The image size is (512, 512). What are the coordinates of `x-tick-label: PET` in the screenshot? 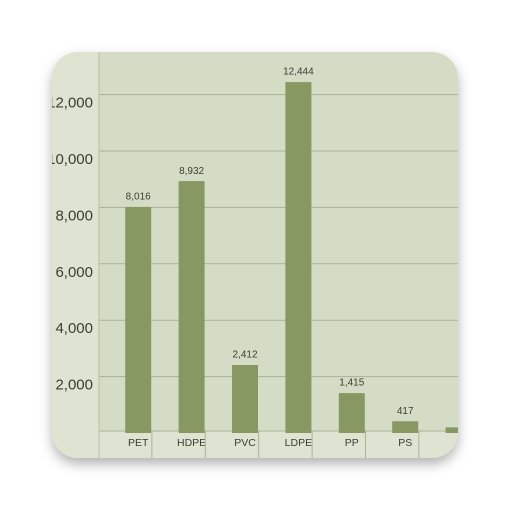 It's located at (138, 443).